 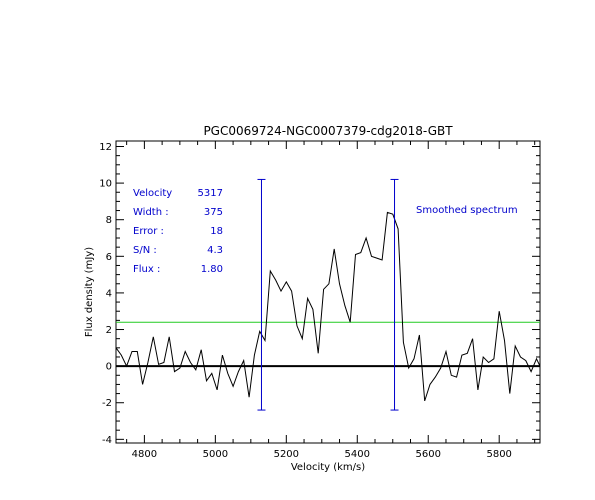 What do you see at coordinates (215, 250) in the screenshot?
I see `info-value: 4.3` at bounding box center [215, 250].